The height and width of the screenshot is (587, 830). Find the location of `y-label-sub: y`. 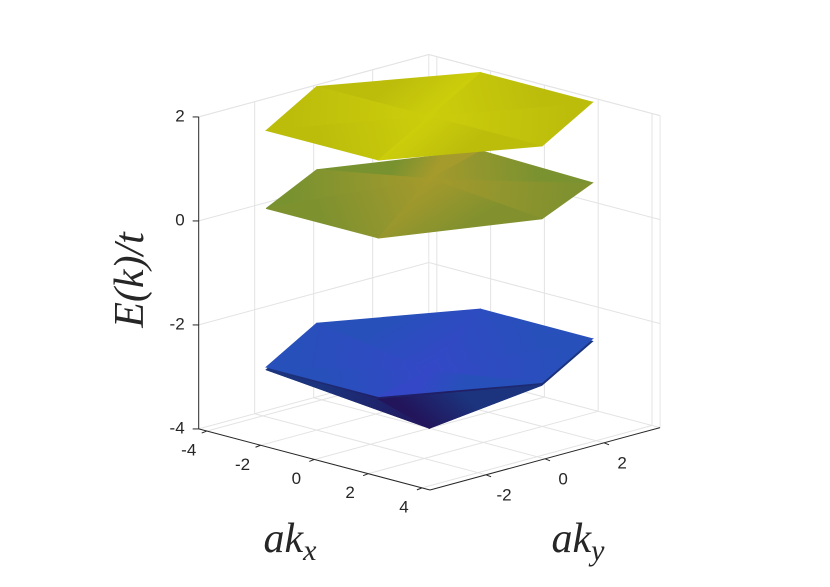

y-label-sub: y is located at coordinates (596, 550).